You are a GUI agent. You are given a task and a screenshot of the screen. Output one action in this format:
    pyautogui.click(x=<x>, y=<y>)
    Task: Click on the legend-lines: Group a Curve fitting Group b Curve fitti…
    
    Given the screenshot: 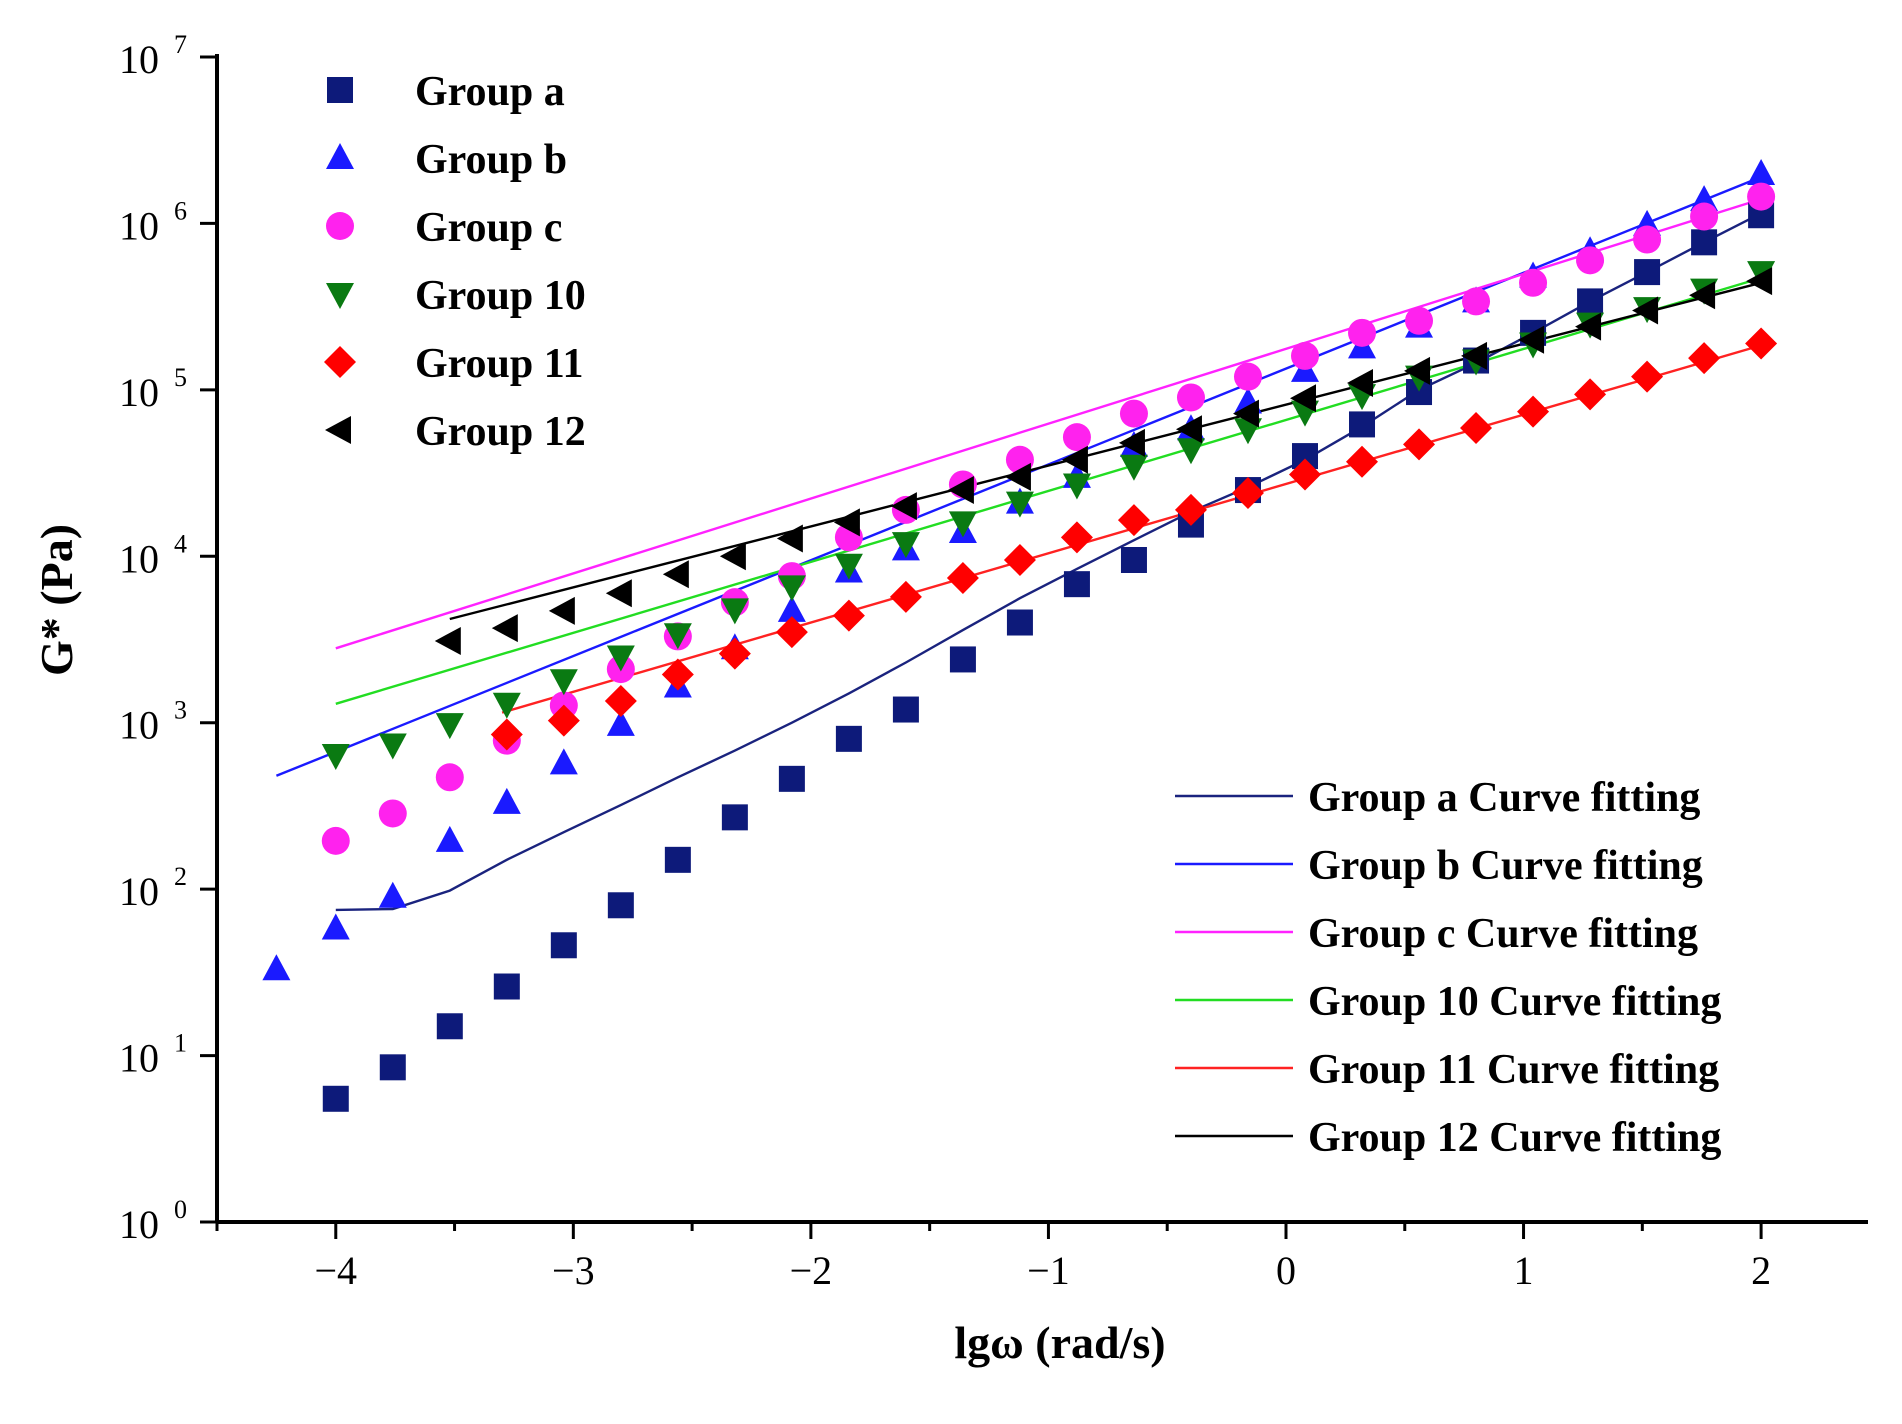 What is the action you would take?
    pyautogui.click(x=1448, y=968)
    